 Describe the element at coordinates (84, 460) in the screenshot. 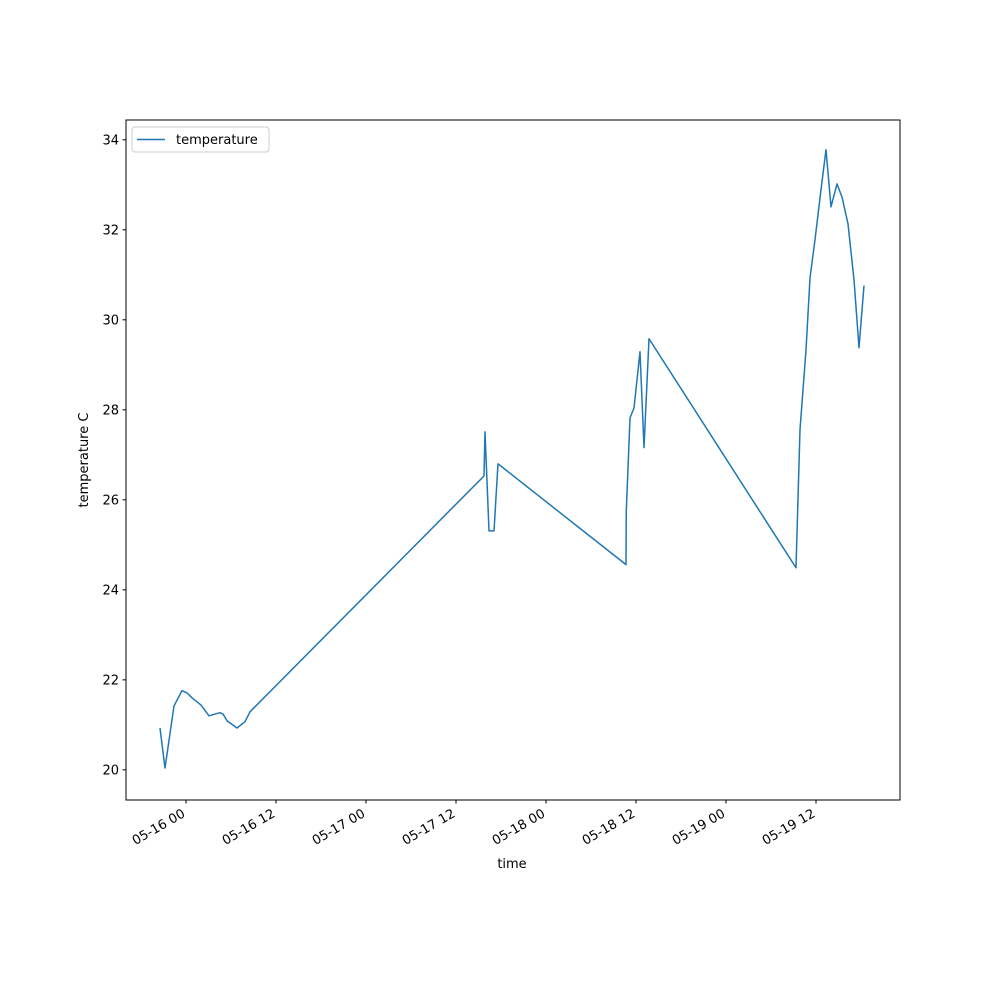

I see `y-axis-label: temperature C` at that location.